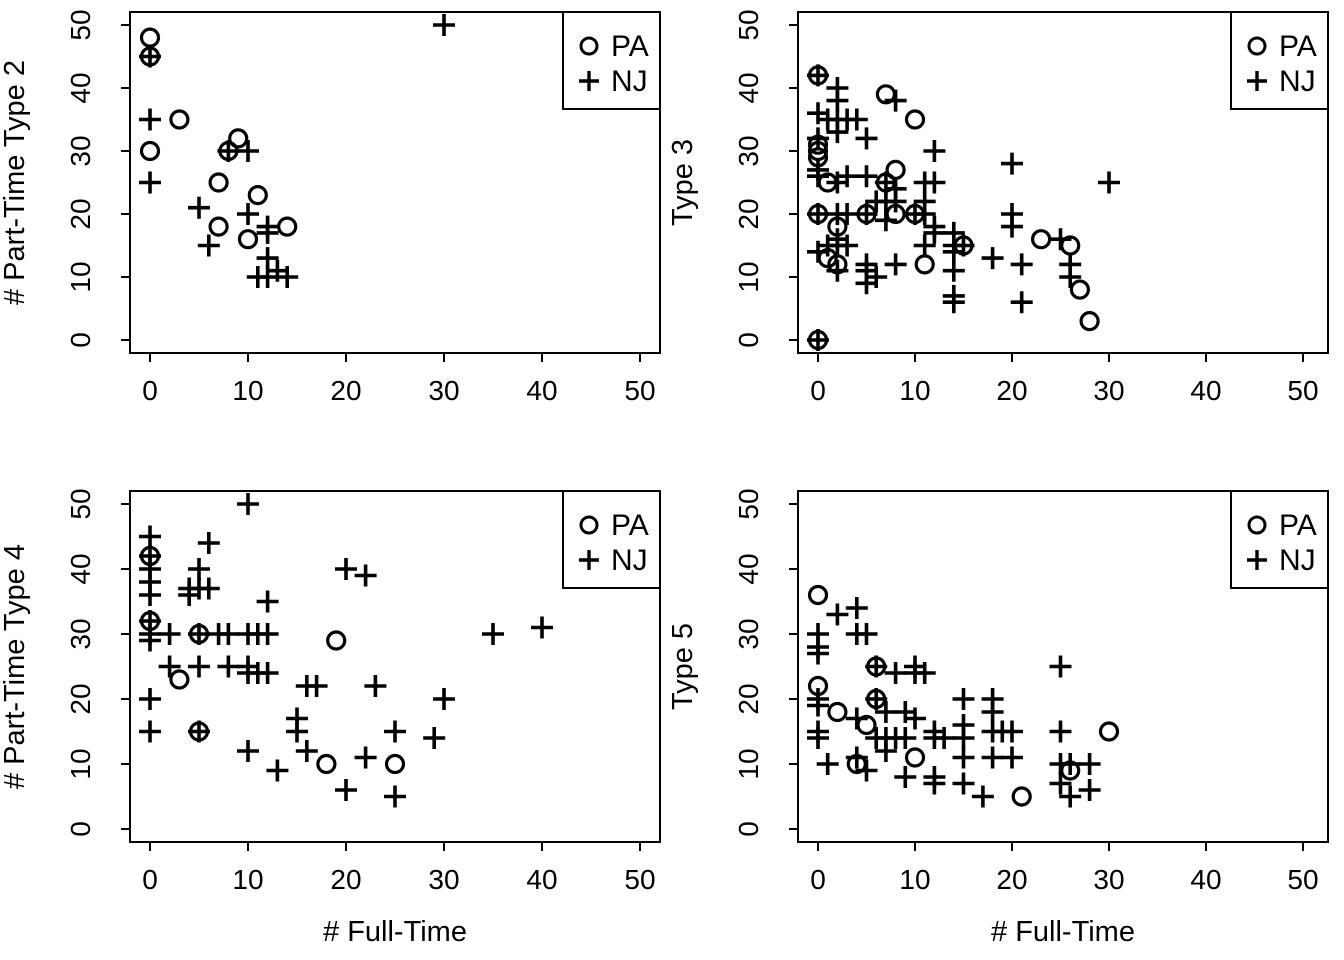 The width and height of the screenshot is (1344, 960). What do you see at coordinates (80, 340) in the screenshot?
I see `y-tick-label: 0` at bounding box center [80, 340].